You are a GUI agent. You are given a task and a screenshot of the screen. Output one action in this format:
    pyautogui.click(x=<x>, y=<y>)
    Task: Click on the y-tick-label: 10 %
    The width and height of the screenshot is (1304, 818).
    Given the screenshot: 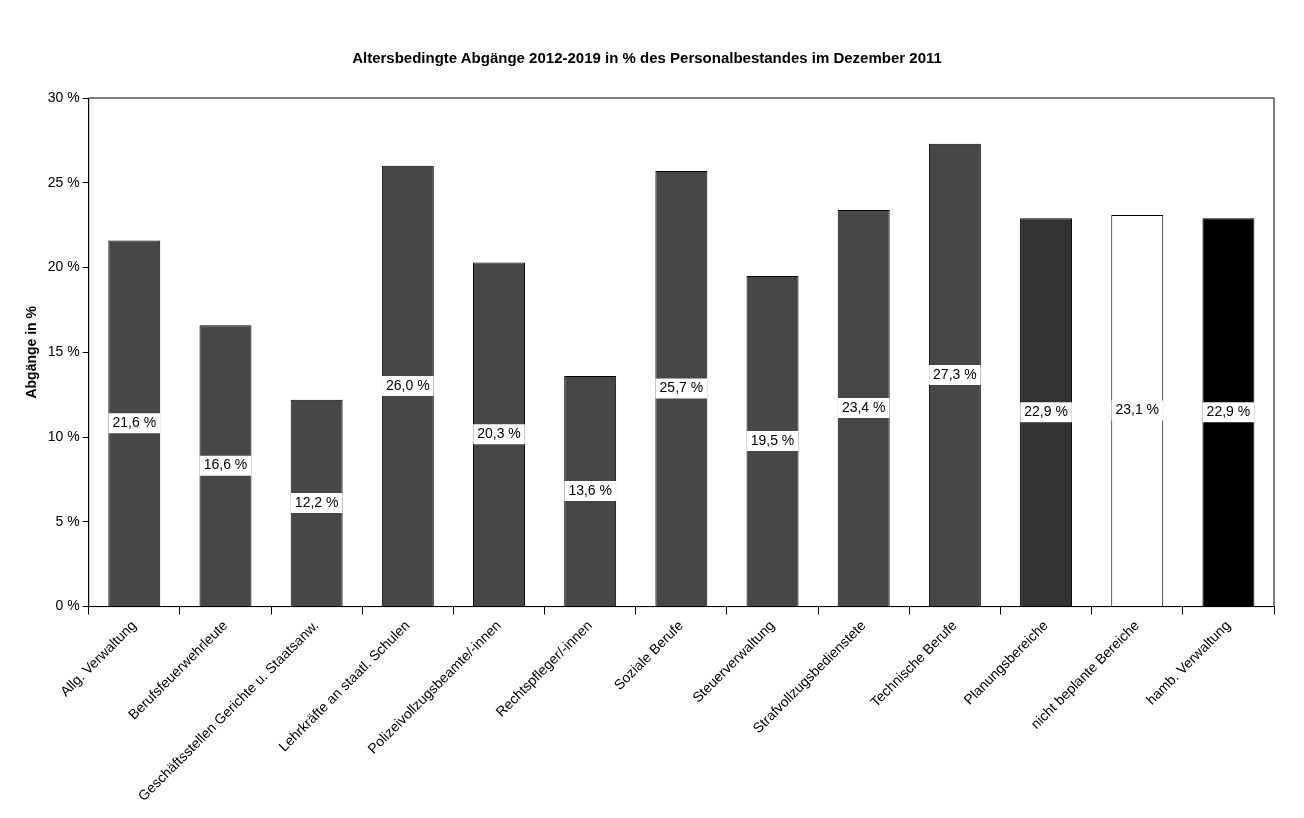 What is the action you would take?
    pyautogui.click(x=63, y=435)
    